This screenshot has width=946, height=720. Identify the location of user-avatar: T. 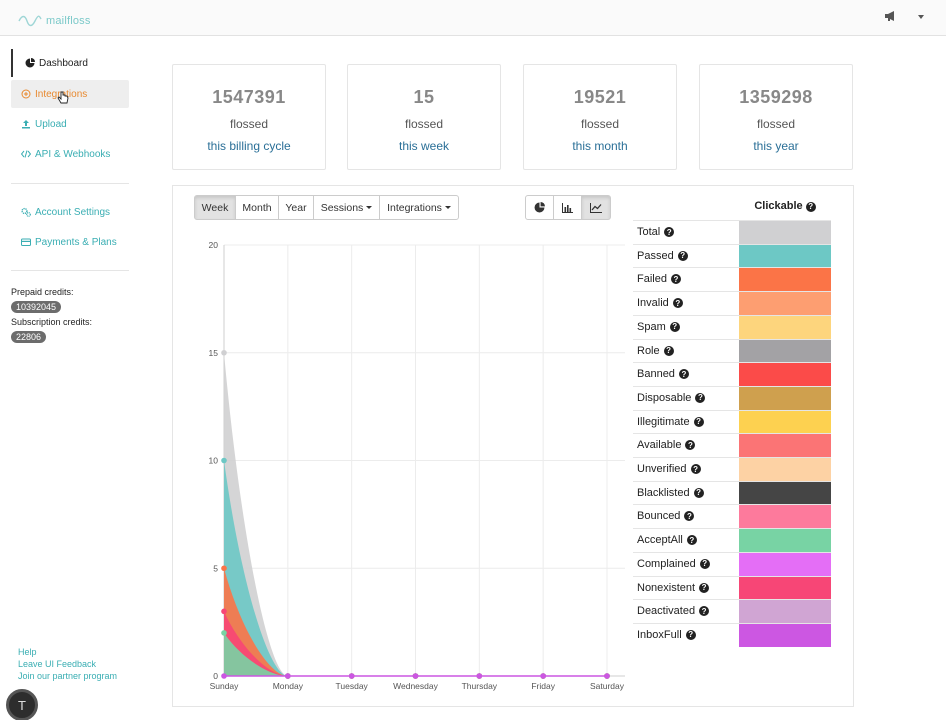
(22, 704).